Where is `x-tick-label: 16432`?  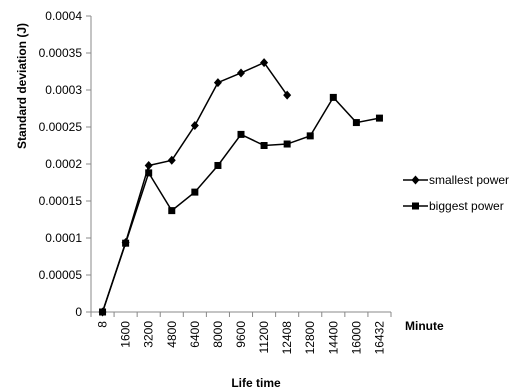
x-tick-label: 16432 is located at coordinates (379, 338).